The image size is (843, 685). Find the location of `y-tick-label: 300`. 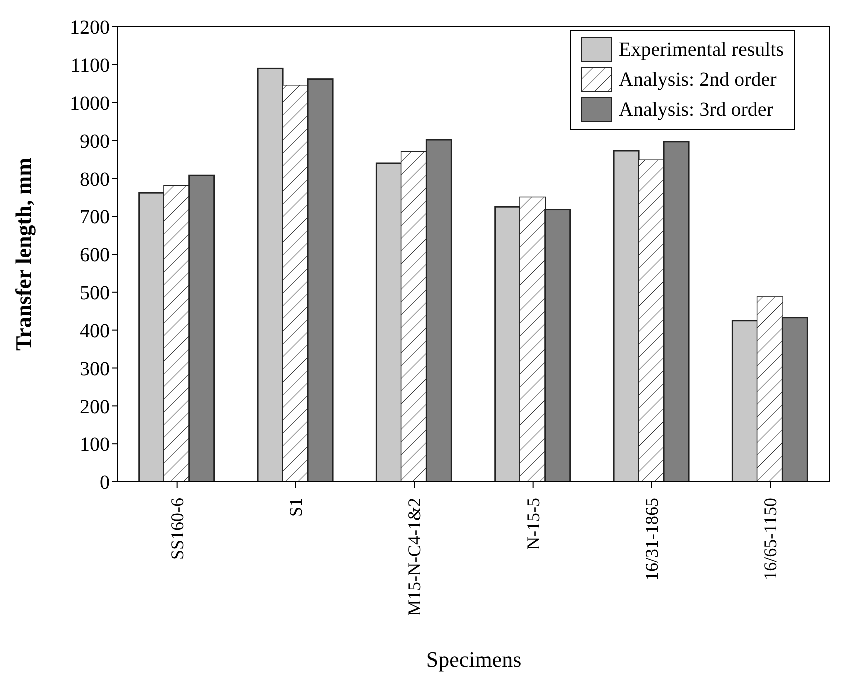

y-tick-label: 300 is located at coordinates (95, 369).